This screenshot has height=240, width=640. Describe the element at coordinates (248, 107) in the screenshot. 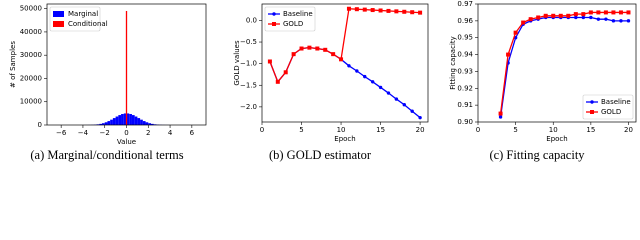

I see `y-tick-label: −2.0` at that location.